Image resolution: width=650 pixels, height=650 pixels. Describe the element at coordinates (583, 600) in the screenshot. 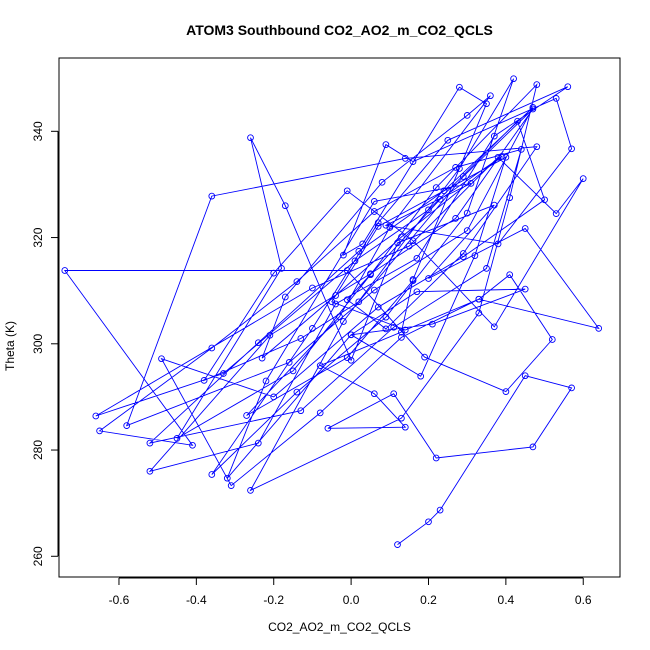

I see `x-tick-label: 0.6` at that location.